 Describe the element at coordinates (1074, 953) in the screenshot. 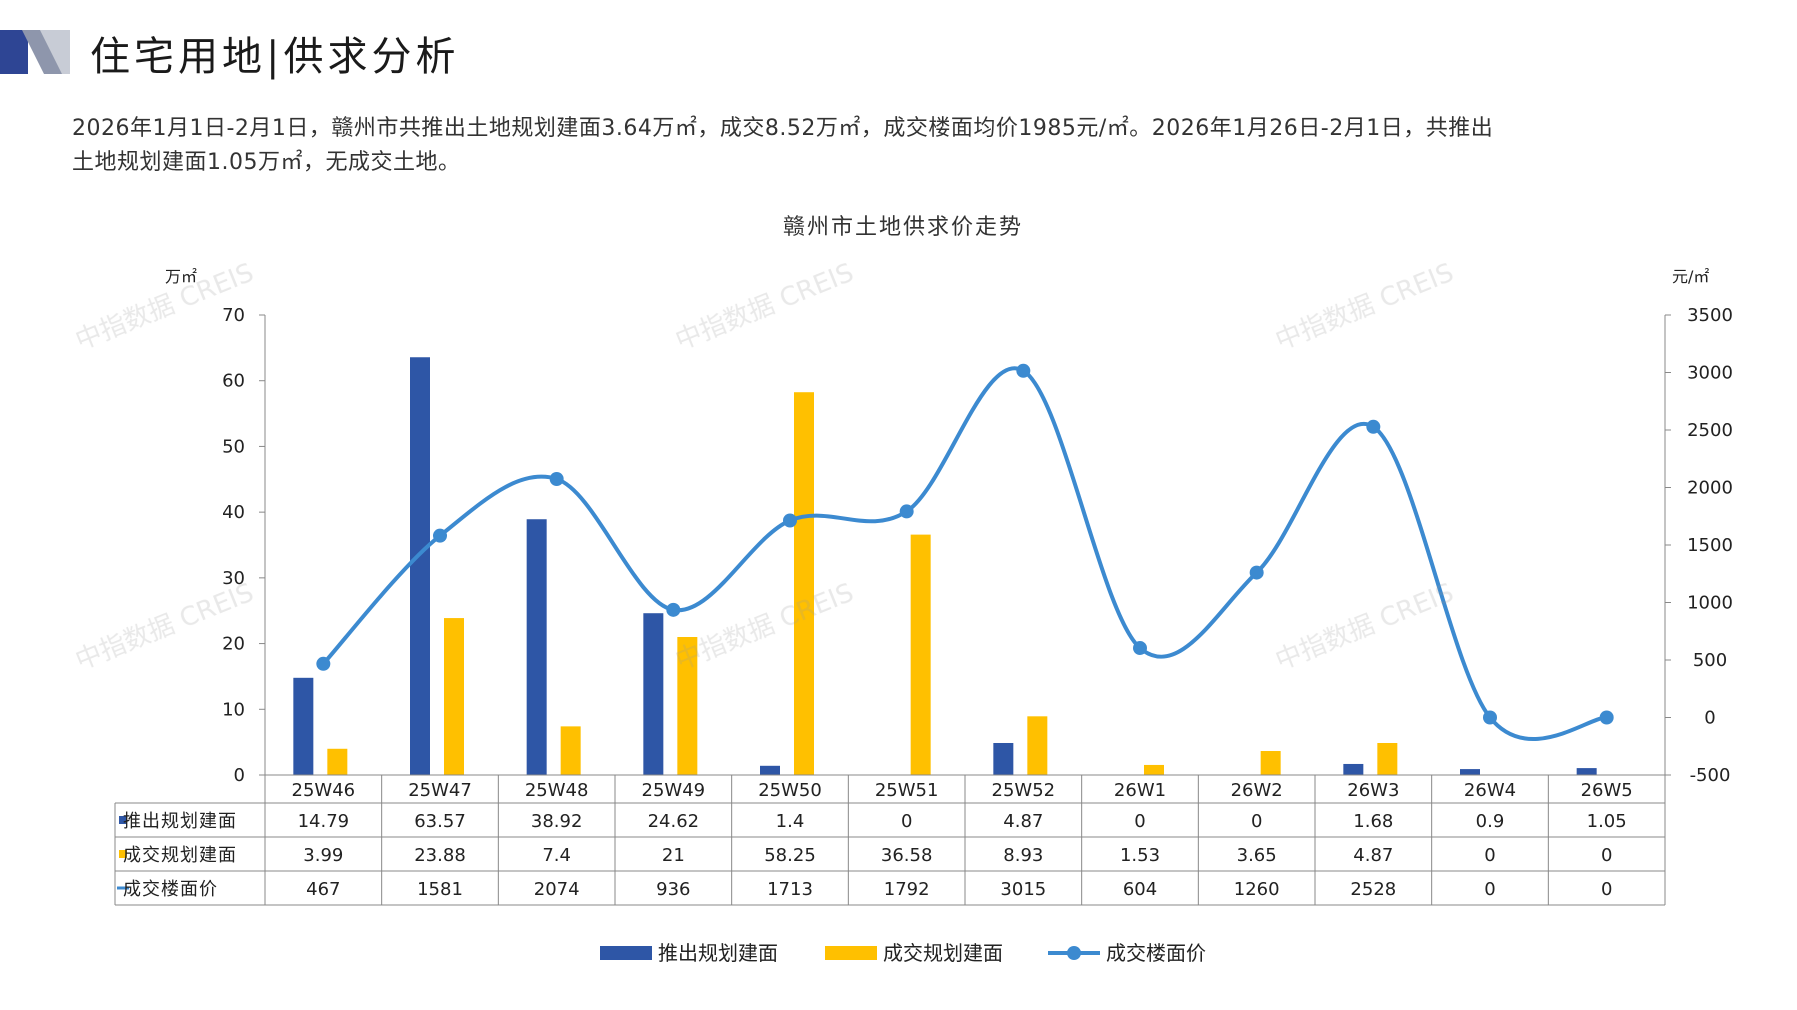

I see `legend-swatch-marker` at that location.